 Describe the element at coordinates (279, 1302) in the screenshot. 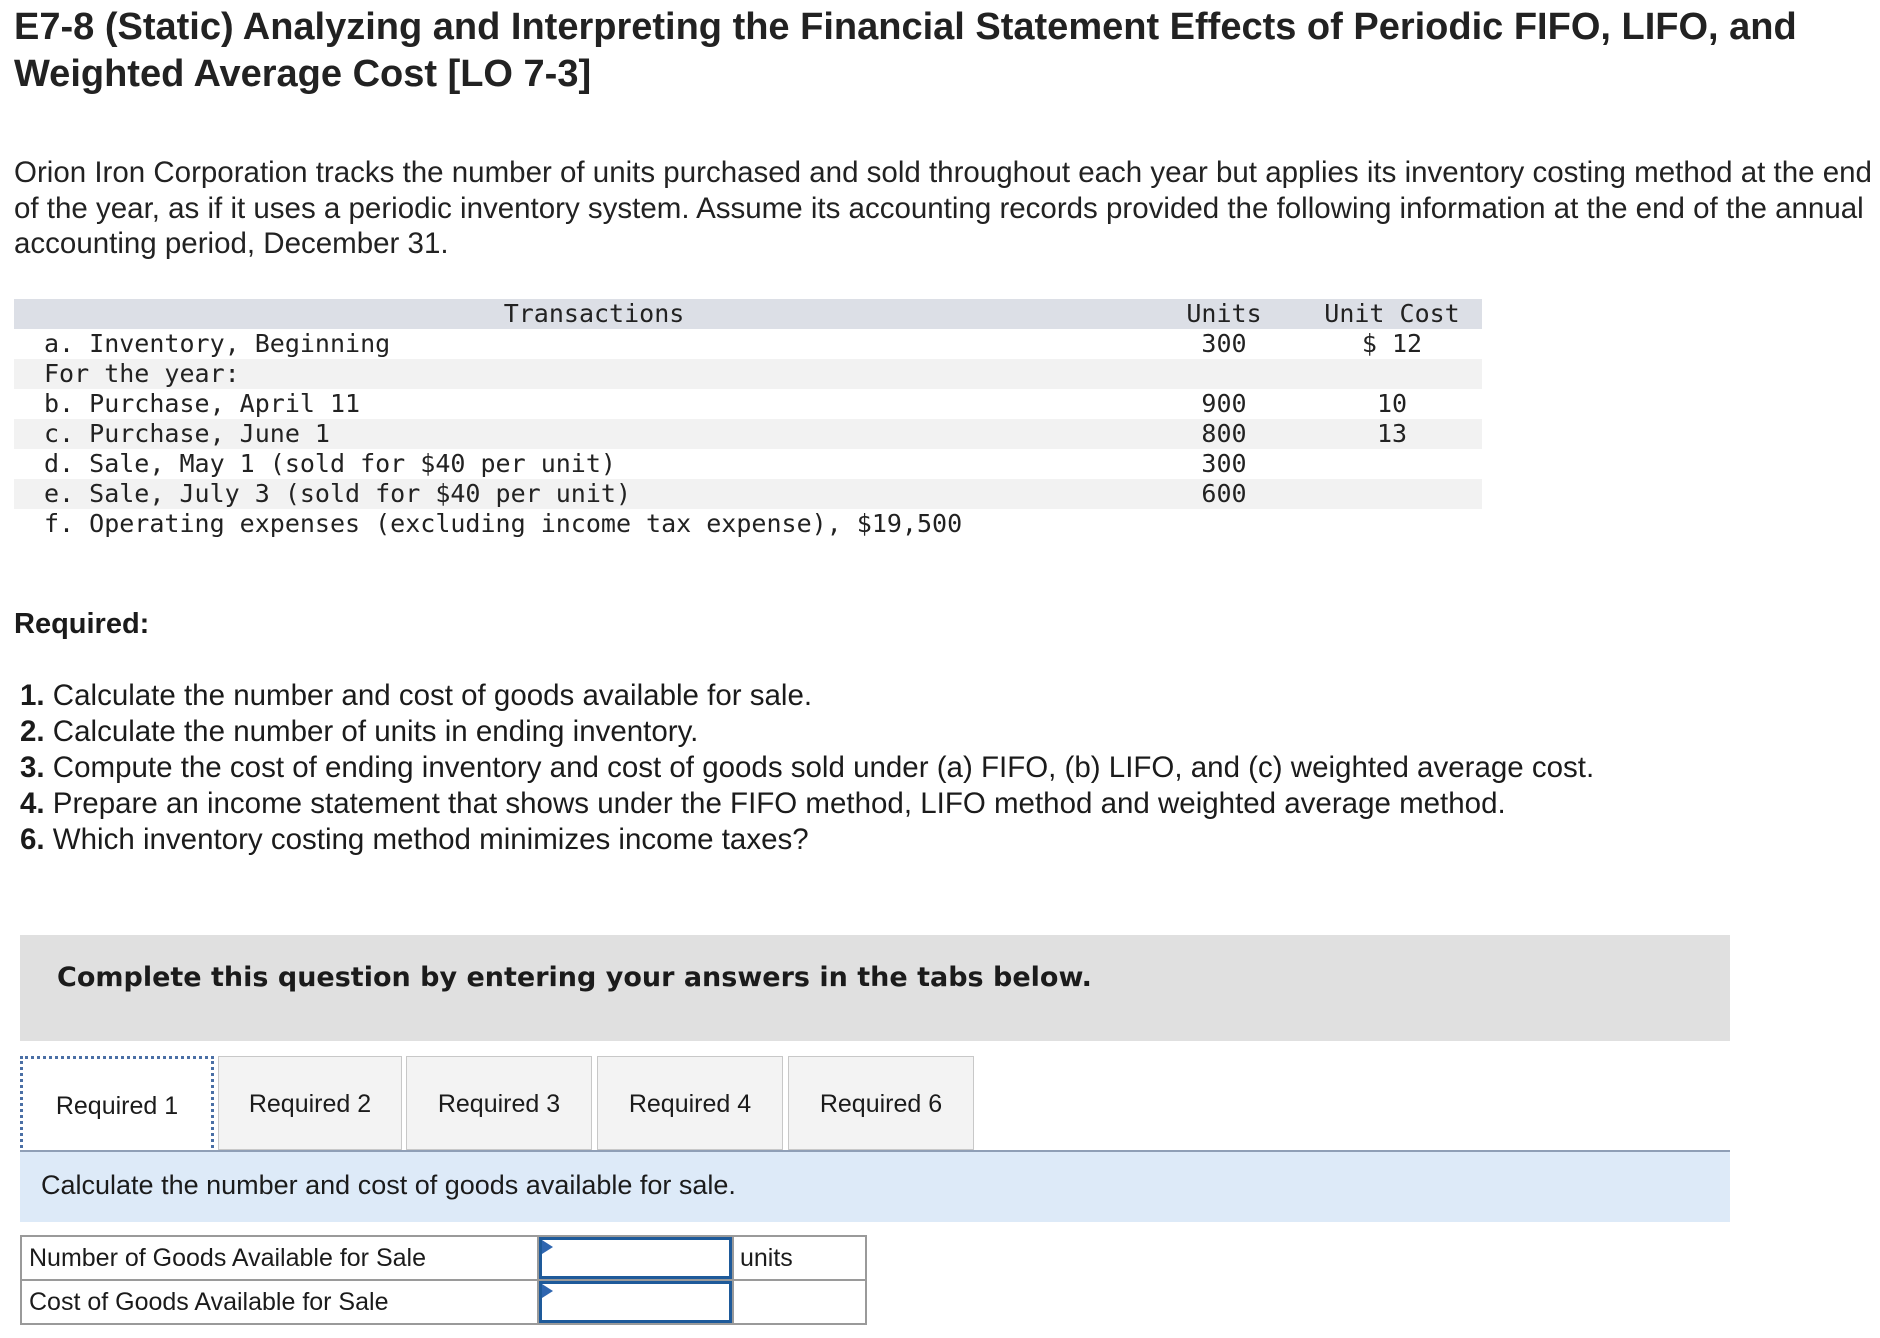

I see `answer-label: Cost of Goods Available for Sale` at that location.